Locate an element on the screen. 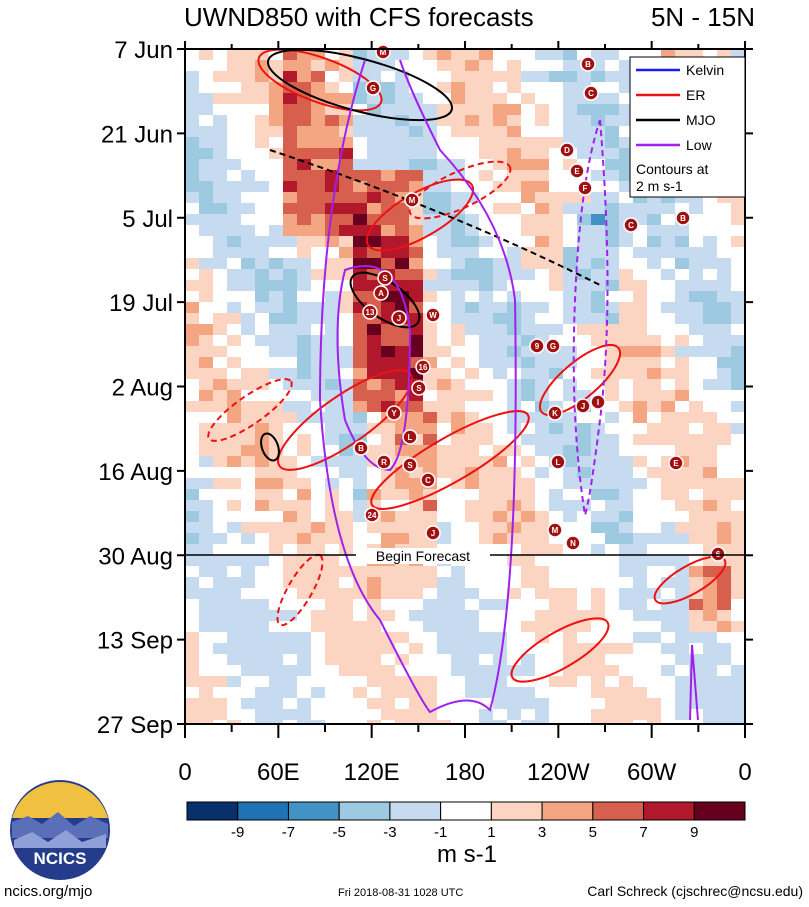 The image size is (809, 907). footer-site-link: ncics.org/mjo is located at coordinates (48, 891).